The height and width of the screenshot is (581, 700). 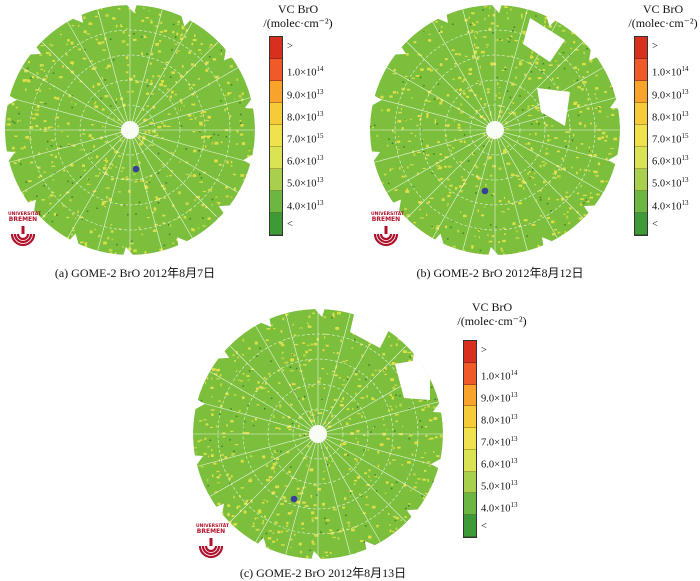 What do you see at coordinates (323, 573) in the screenshot?
I see `caption-c: (c) GOME-2 BrO 2012年8月13日` at bounding box center [323, 573].